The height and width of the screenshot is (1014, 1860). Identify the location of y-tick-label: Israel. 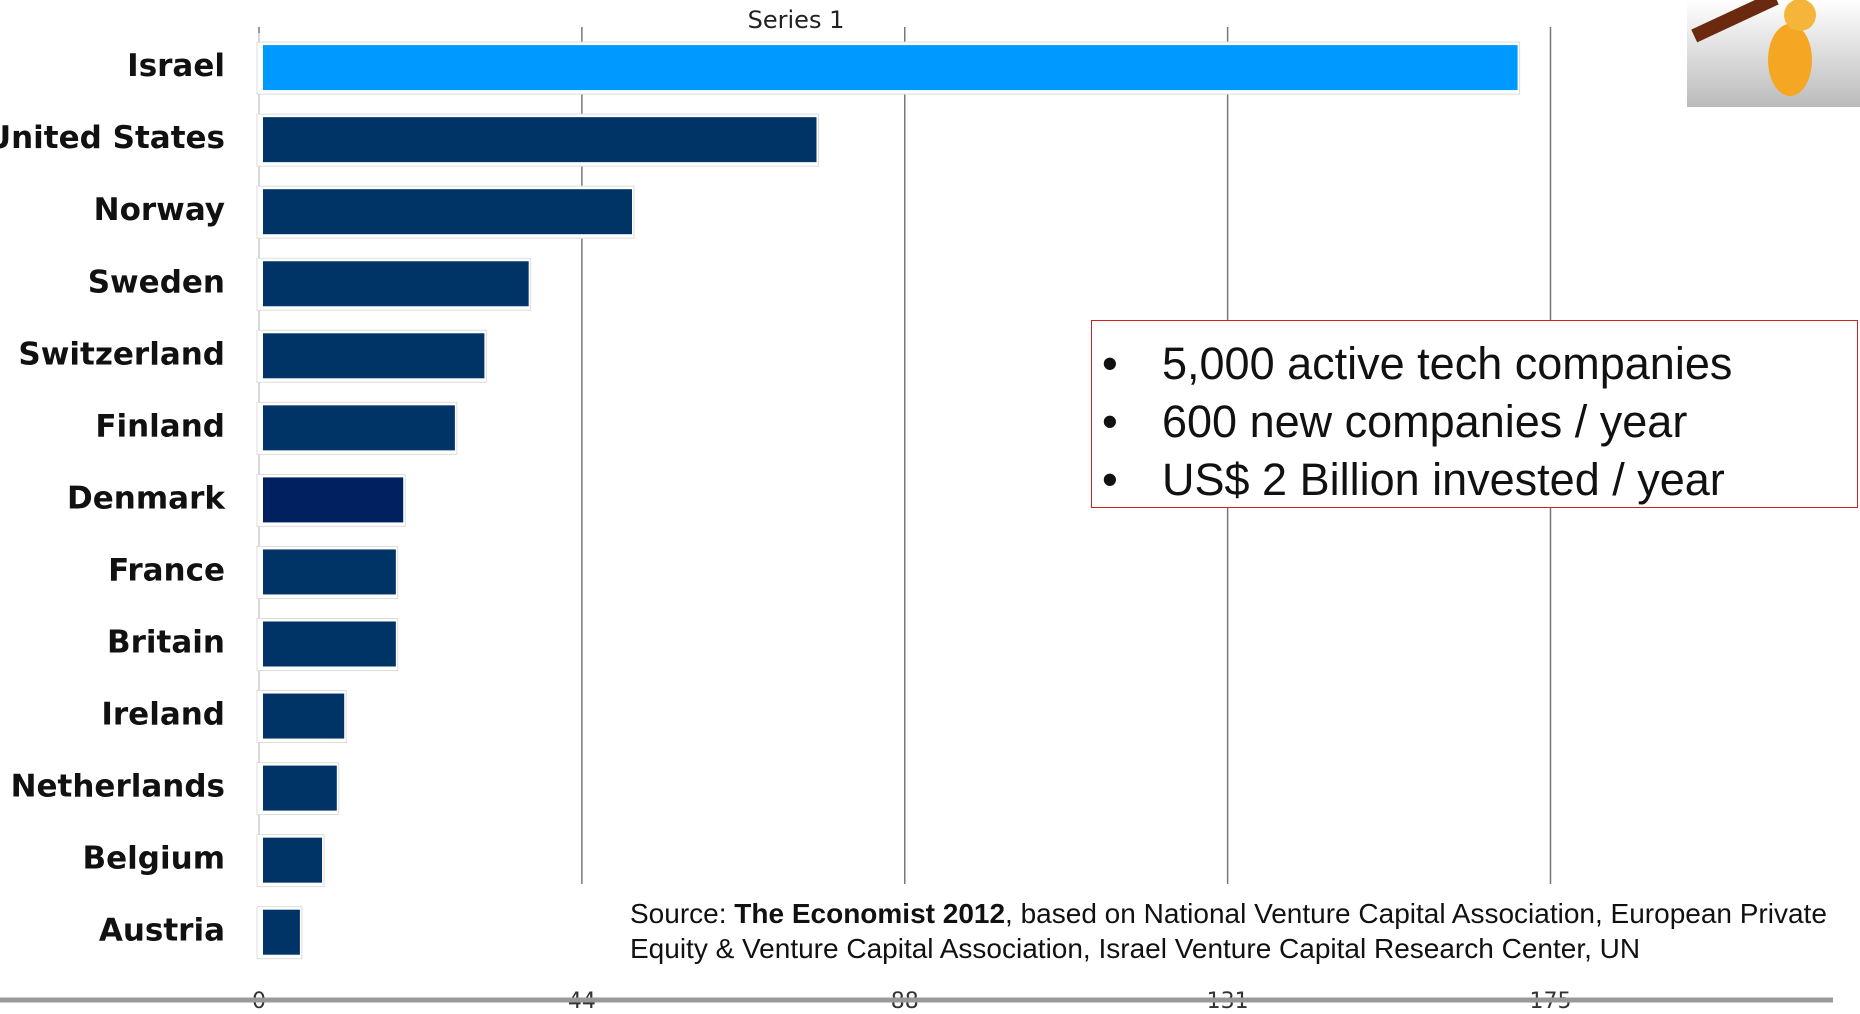
(176, 66).